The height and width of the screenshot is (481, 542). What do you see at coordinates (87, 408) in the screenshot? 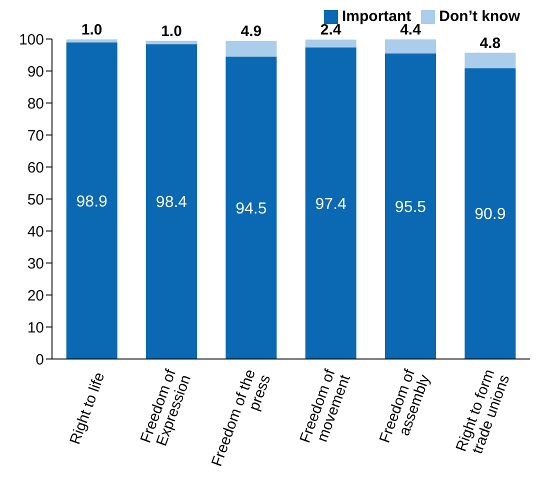
I see `x-tick-label: Right to life` at bounding box center [87, 408].